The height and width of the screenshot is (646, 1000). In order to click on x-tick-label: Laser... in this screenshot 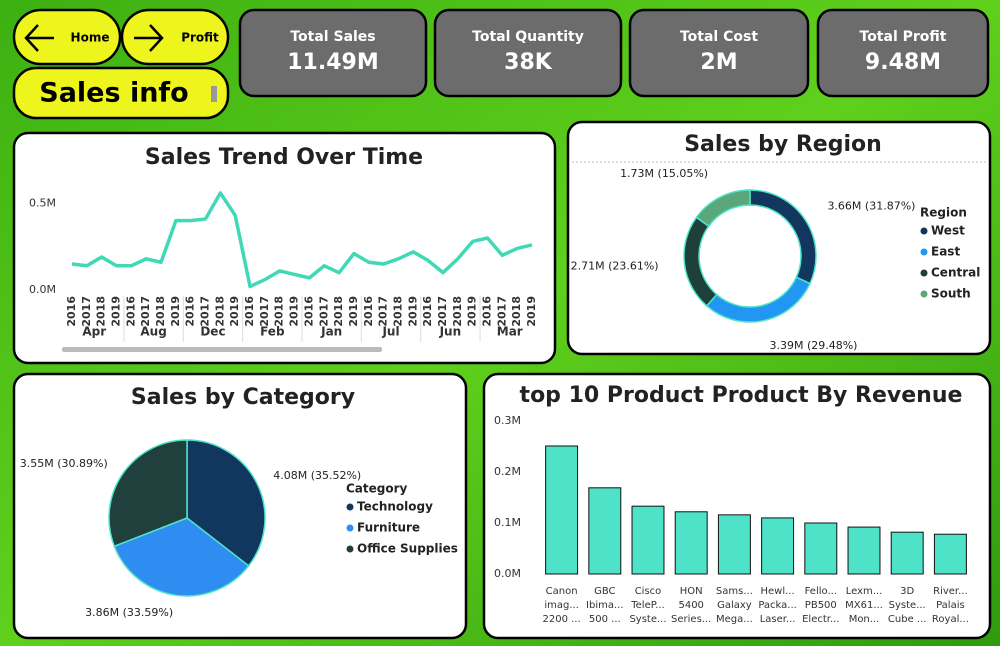, I will do `click(778, 619)`.